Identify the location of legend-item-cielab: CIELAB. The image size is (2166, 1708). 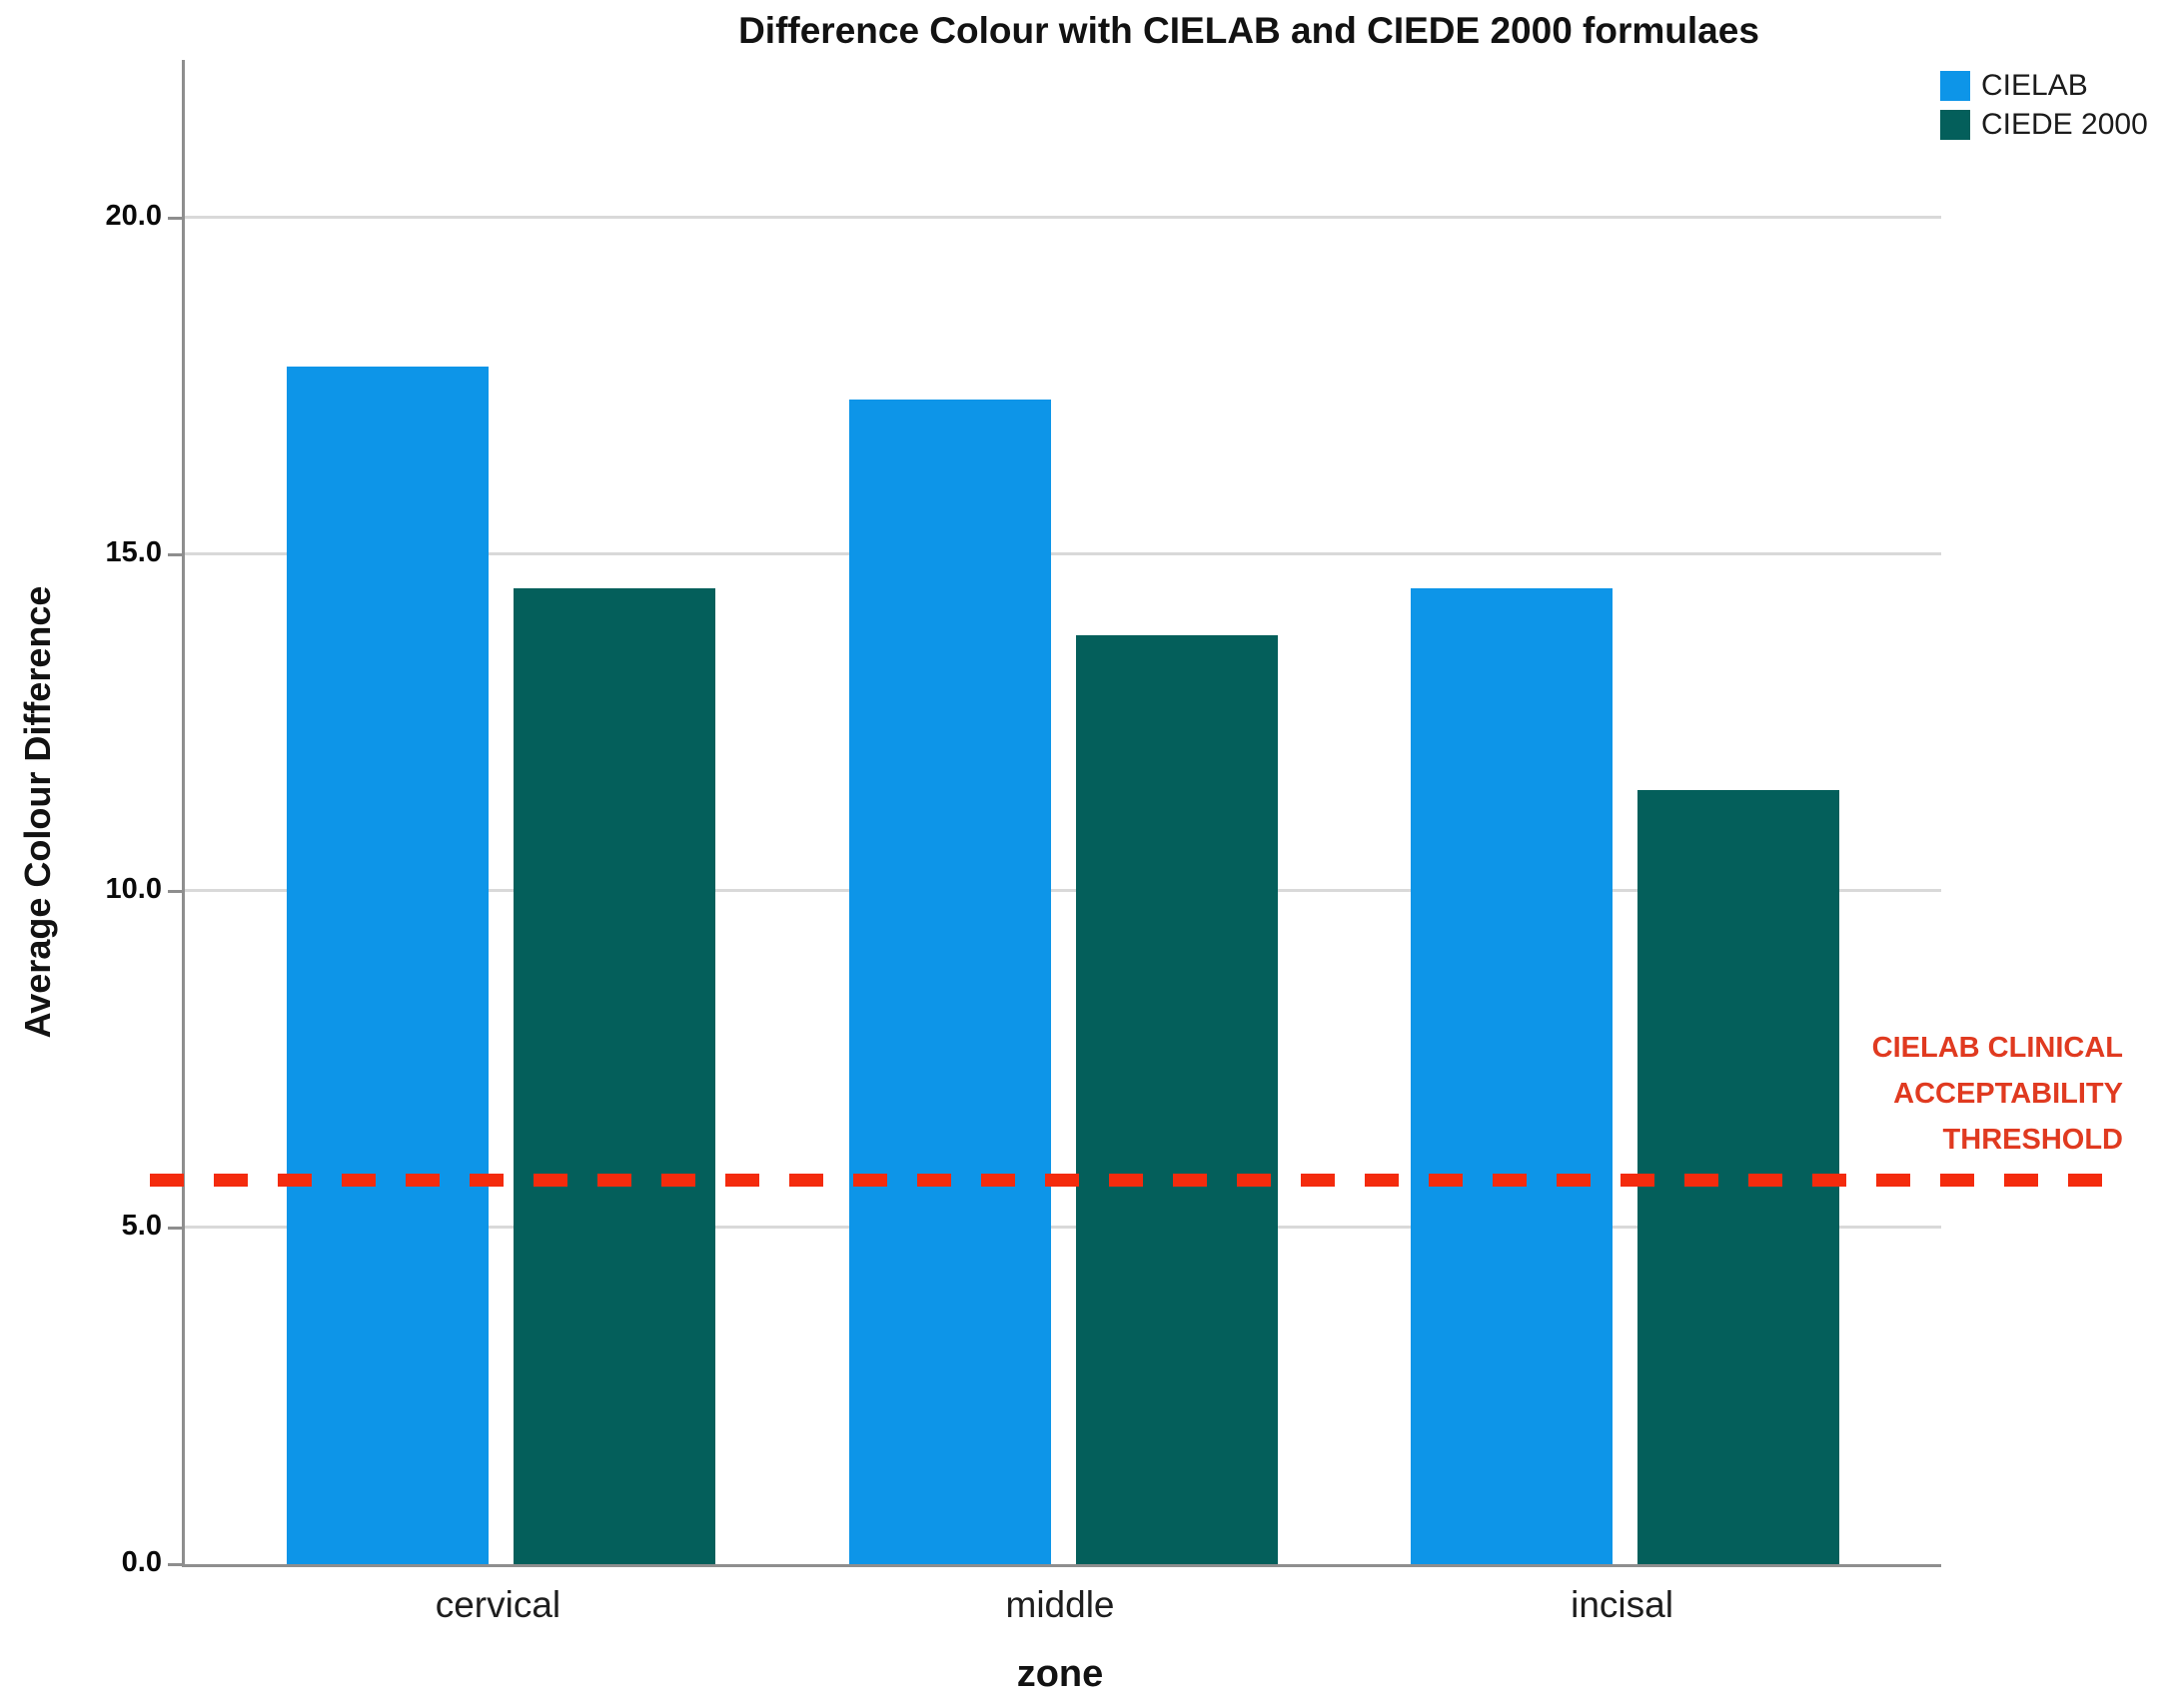
(2044, 86).